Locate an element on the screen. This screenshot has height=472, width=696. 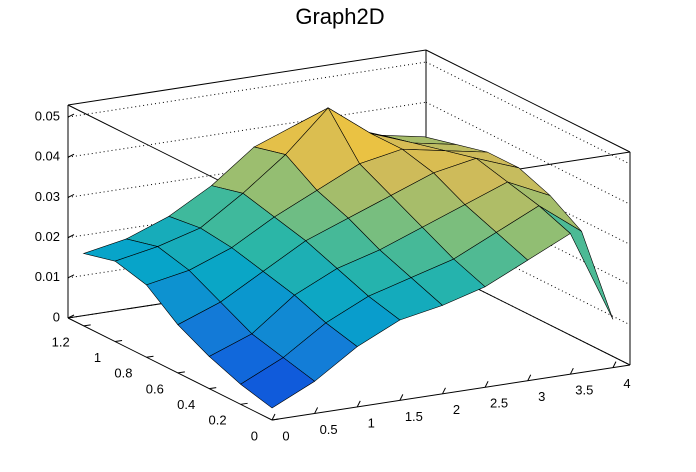
x-tick-label: 1 is located at coordinates (371, 422).